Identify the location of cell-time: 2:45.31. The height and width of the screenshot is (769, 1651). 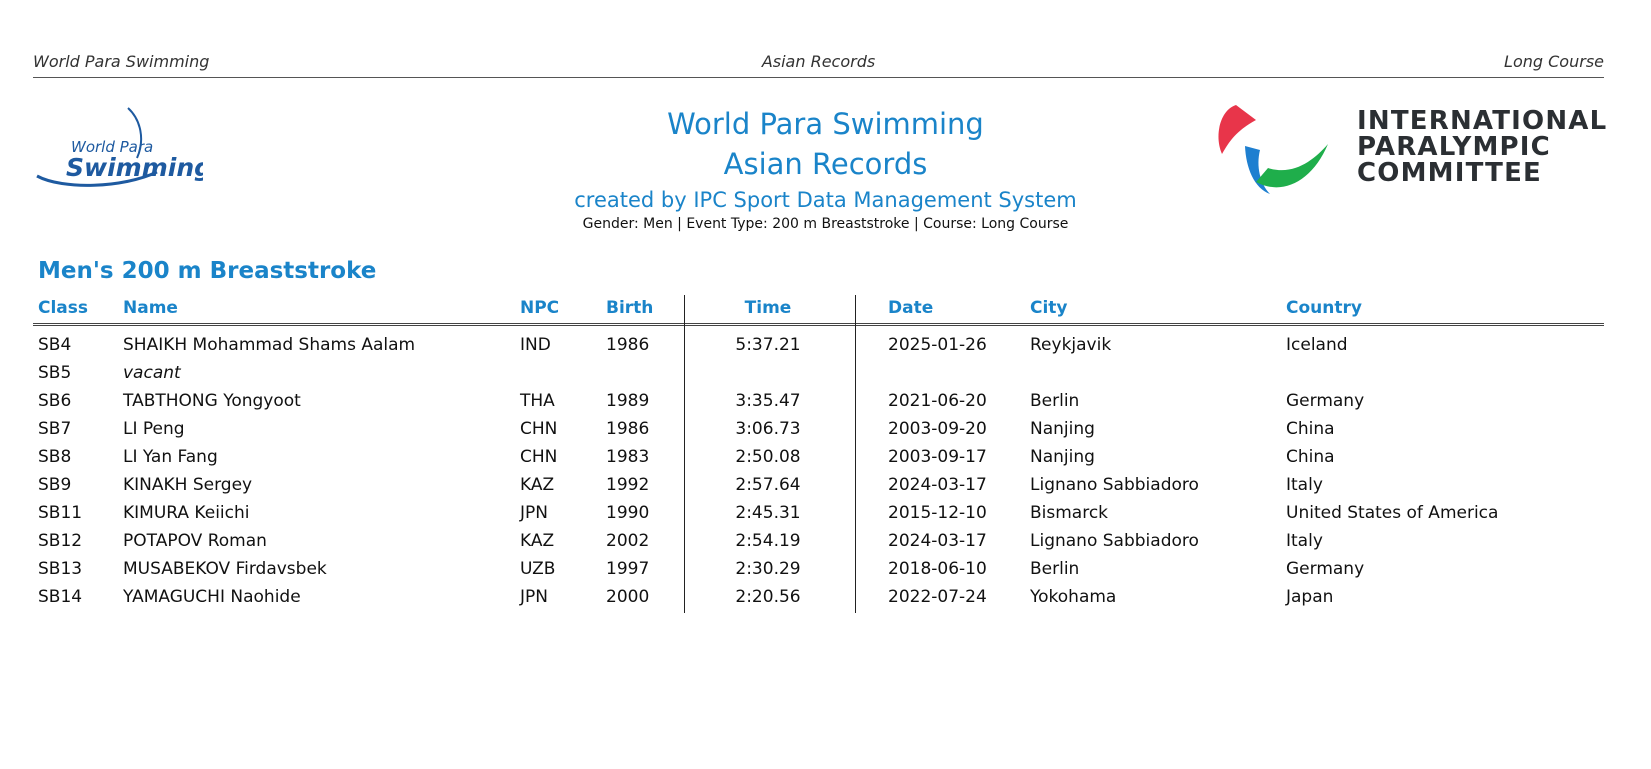
(768, 513).